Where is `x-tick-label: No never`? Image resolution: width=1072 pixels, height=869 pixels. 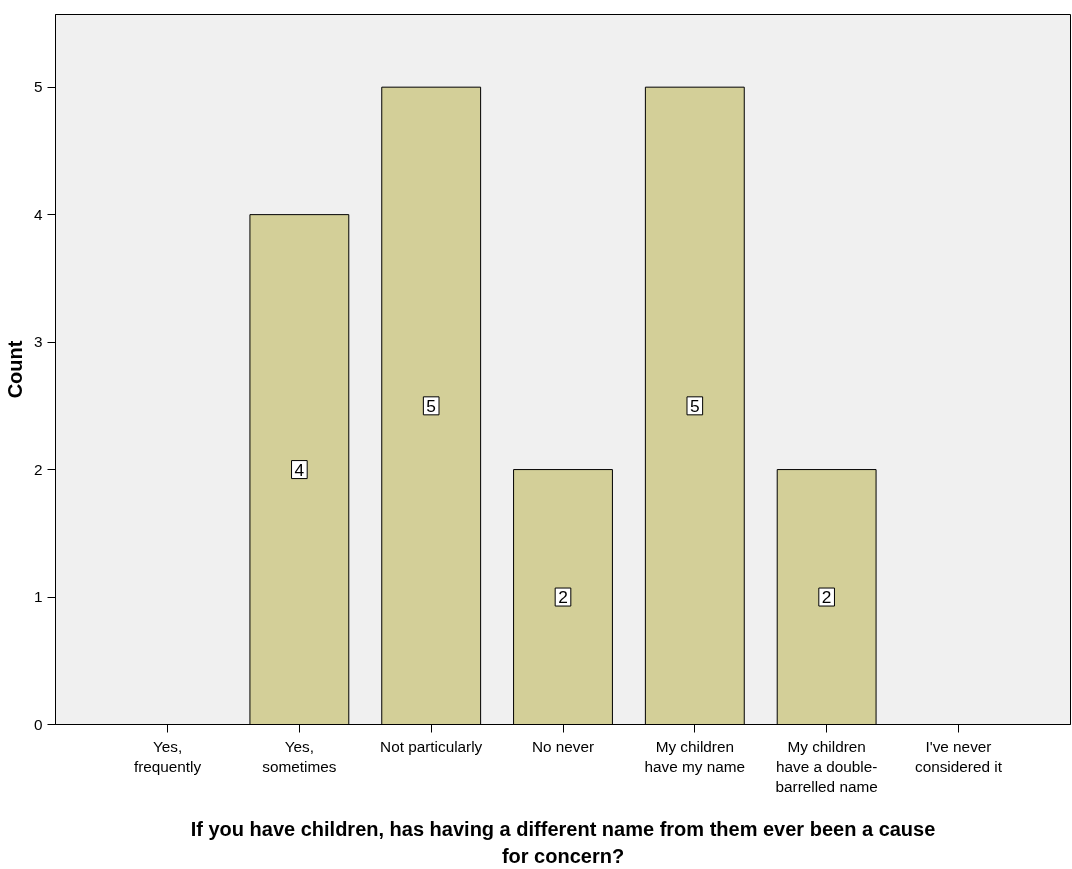
x-tick-label: No never is located at coordinates (563, 746).